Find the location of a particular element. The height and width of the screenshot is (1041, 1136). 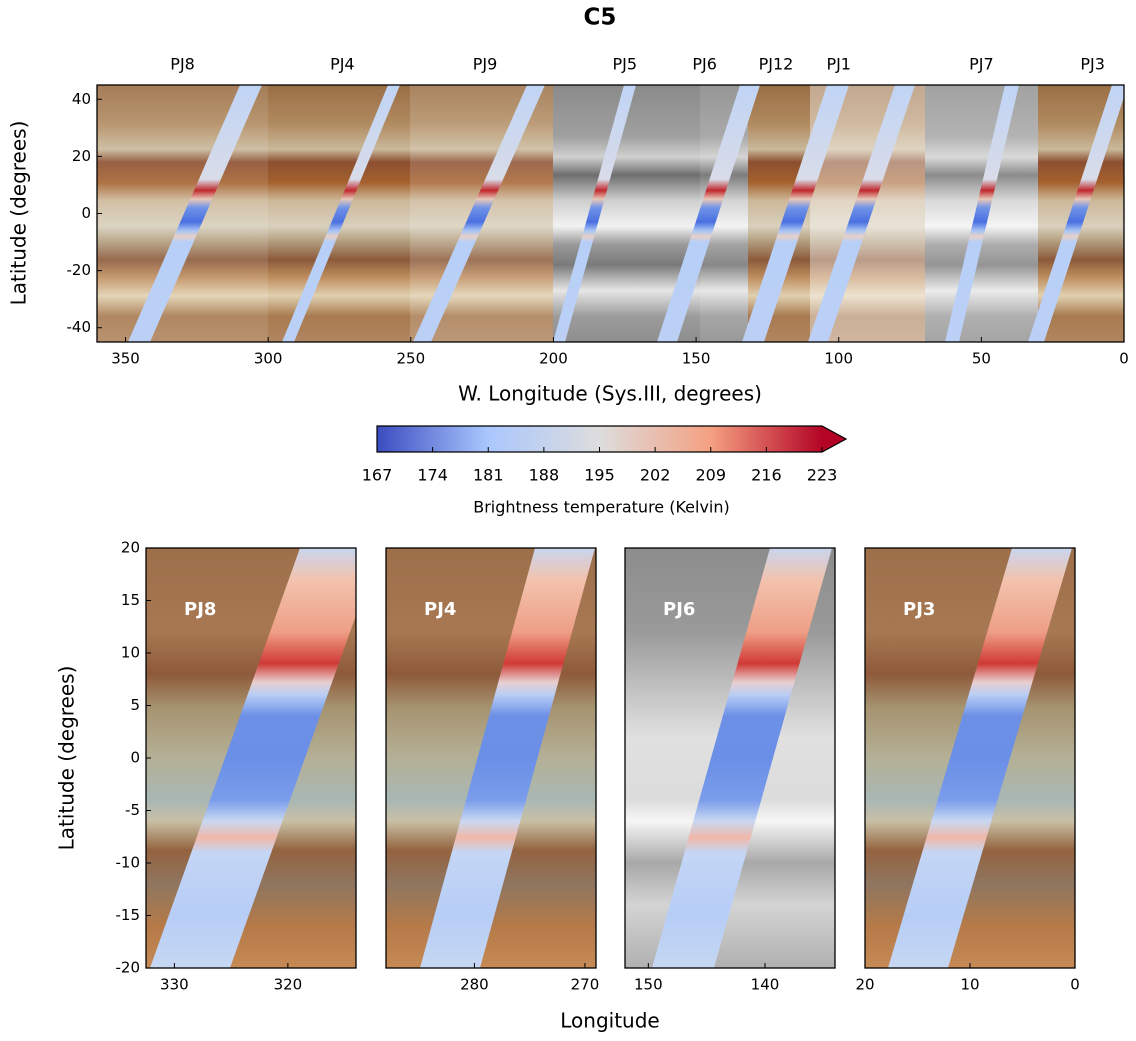

colorbar-tick-label: 188 is located at coordinates (544, 475).